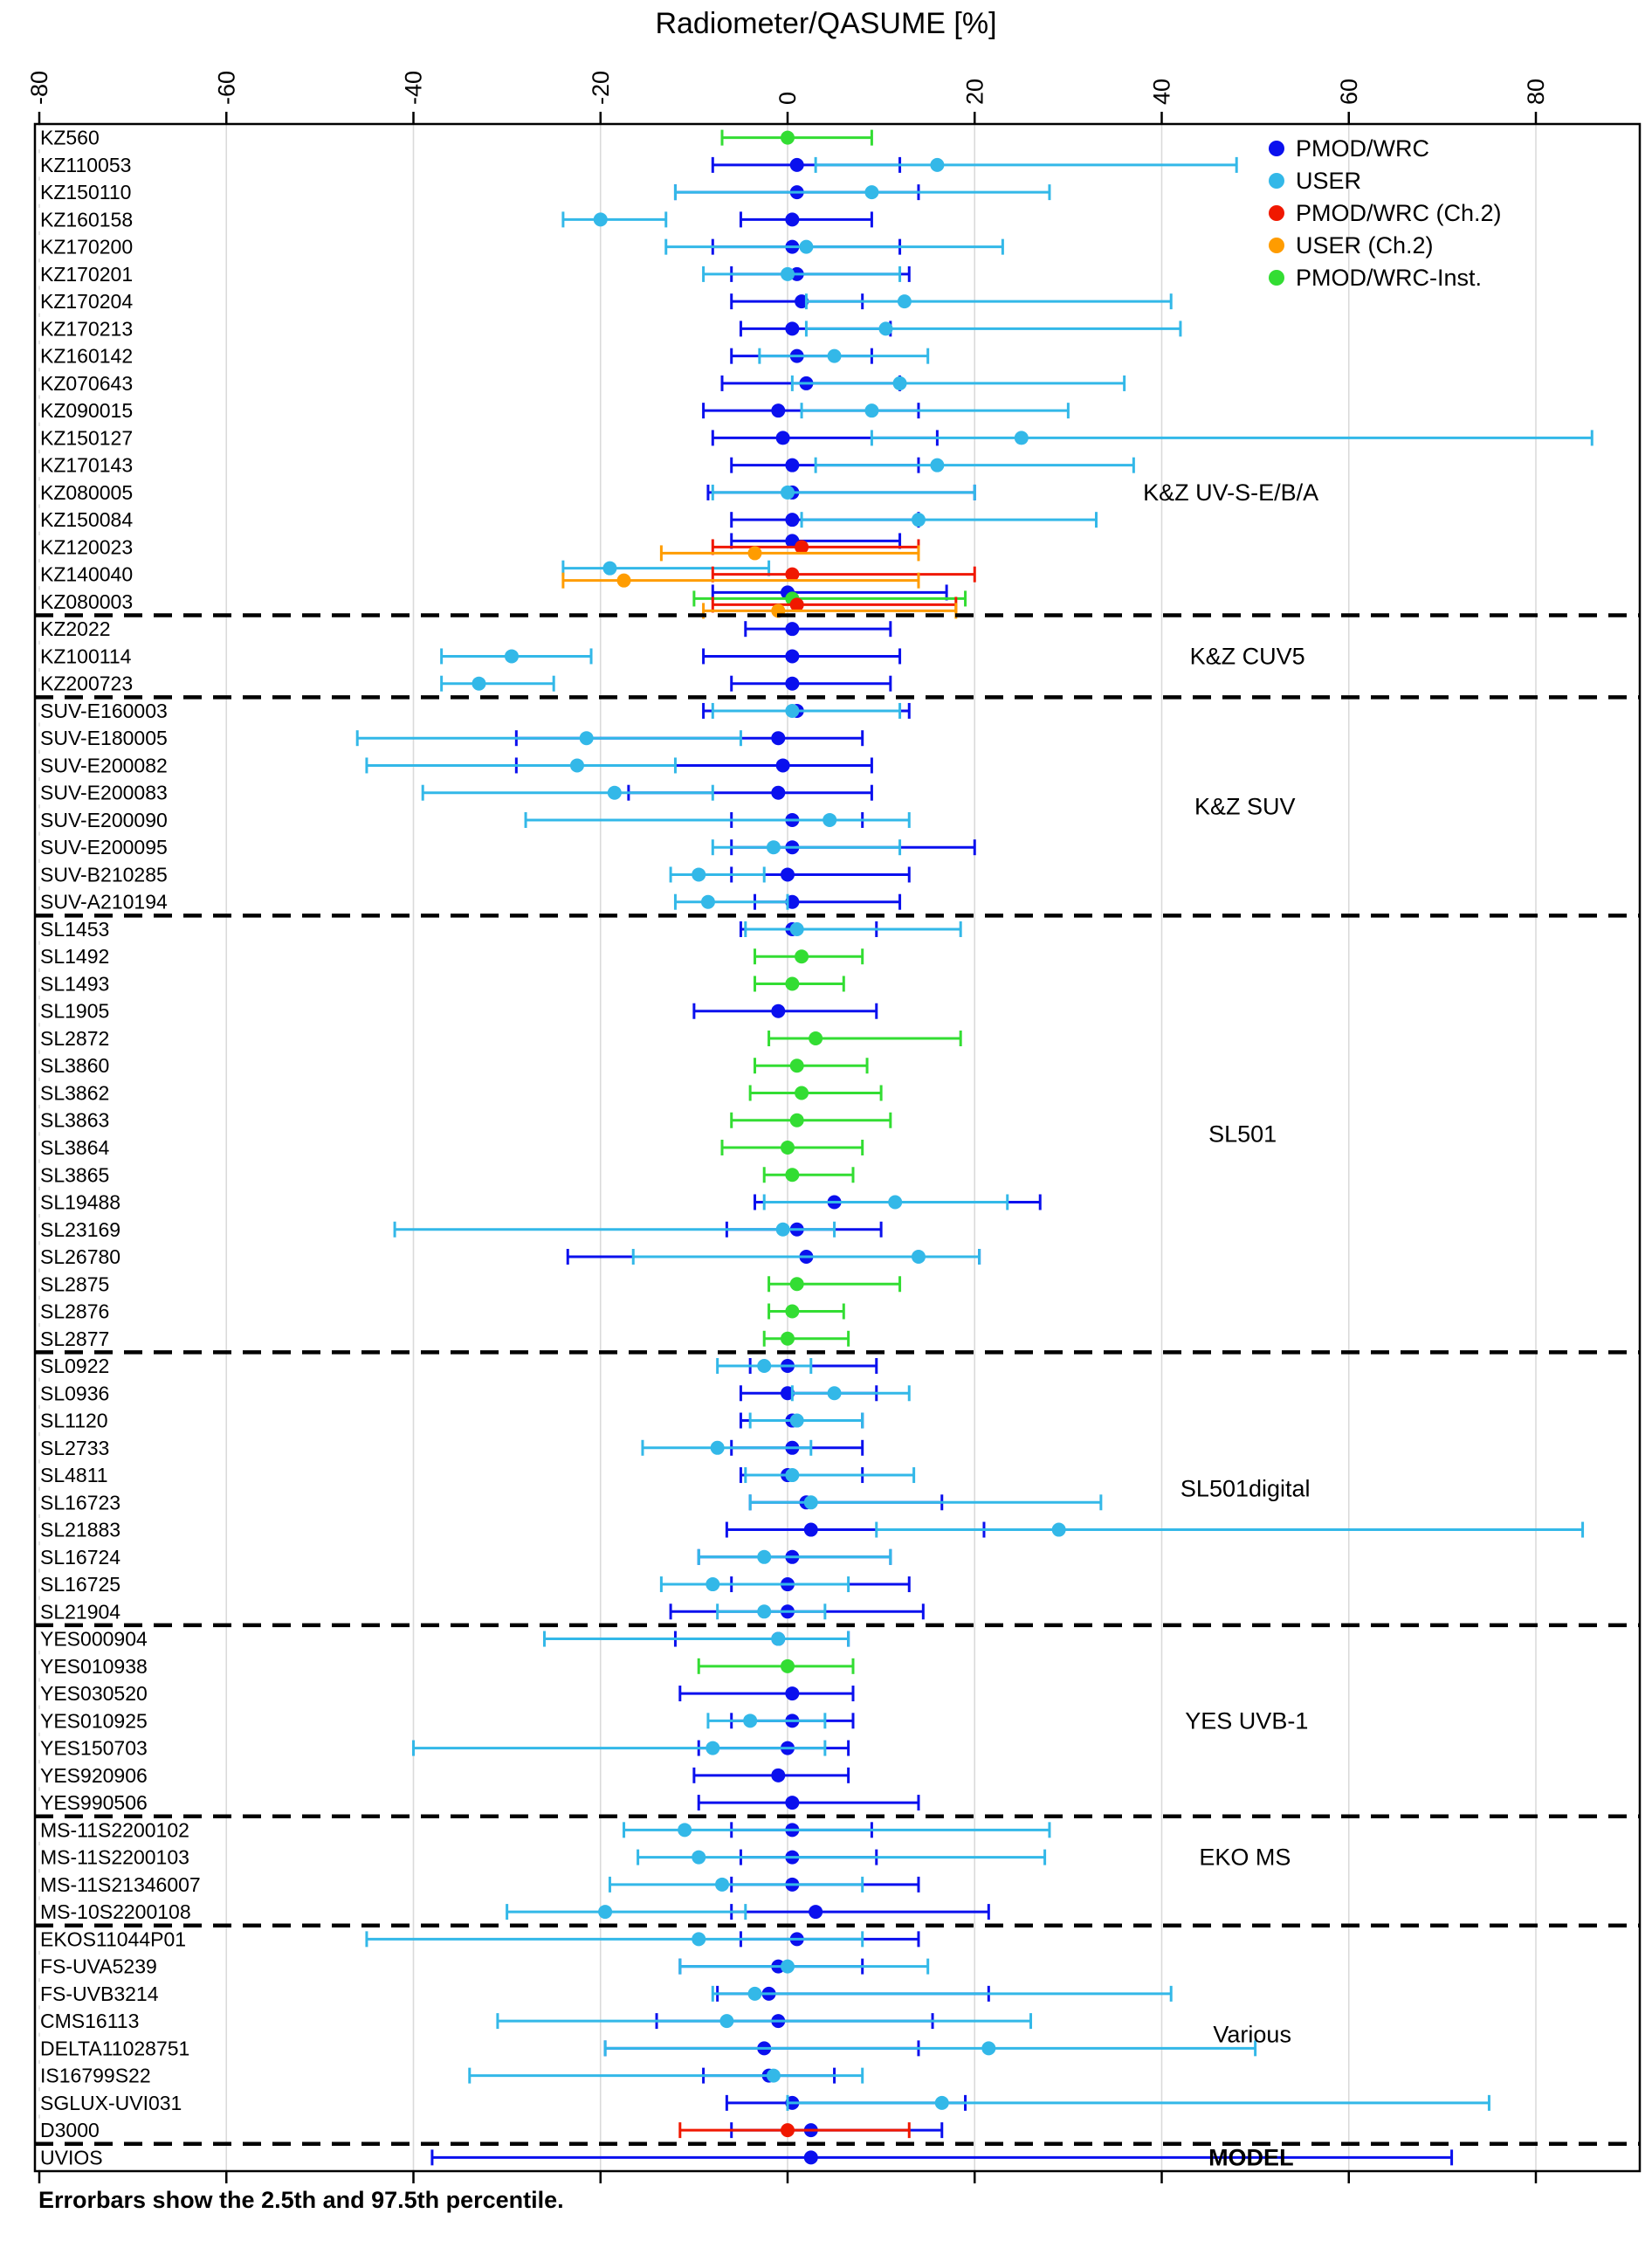  What do you see at coordinates (85, 165) in the screenshot?
I see `row-label: KZ110053` at bounding box center [85, 165].